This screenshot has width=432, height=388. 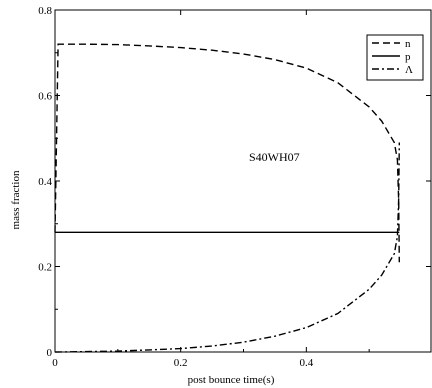 I want to click on x-tick-label: 0.2, so click(x=181, y=363).